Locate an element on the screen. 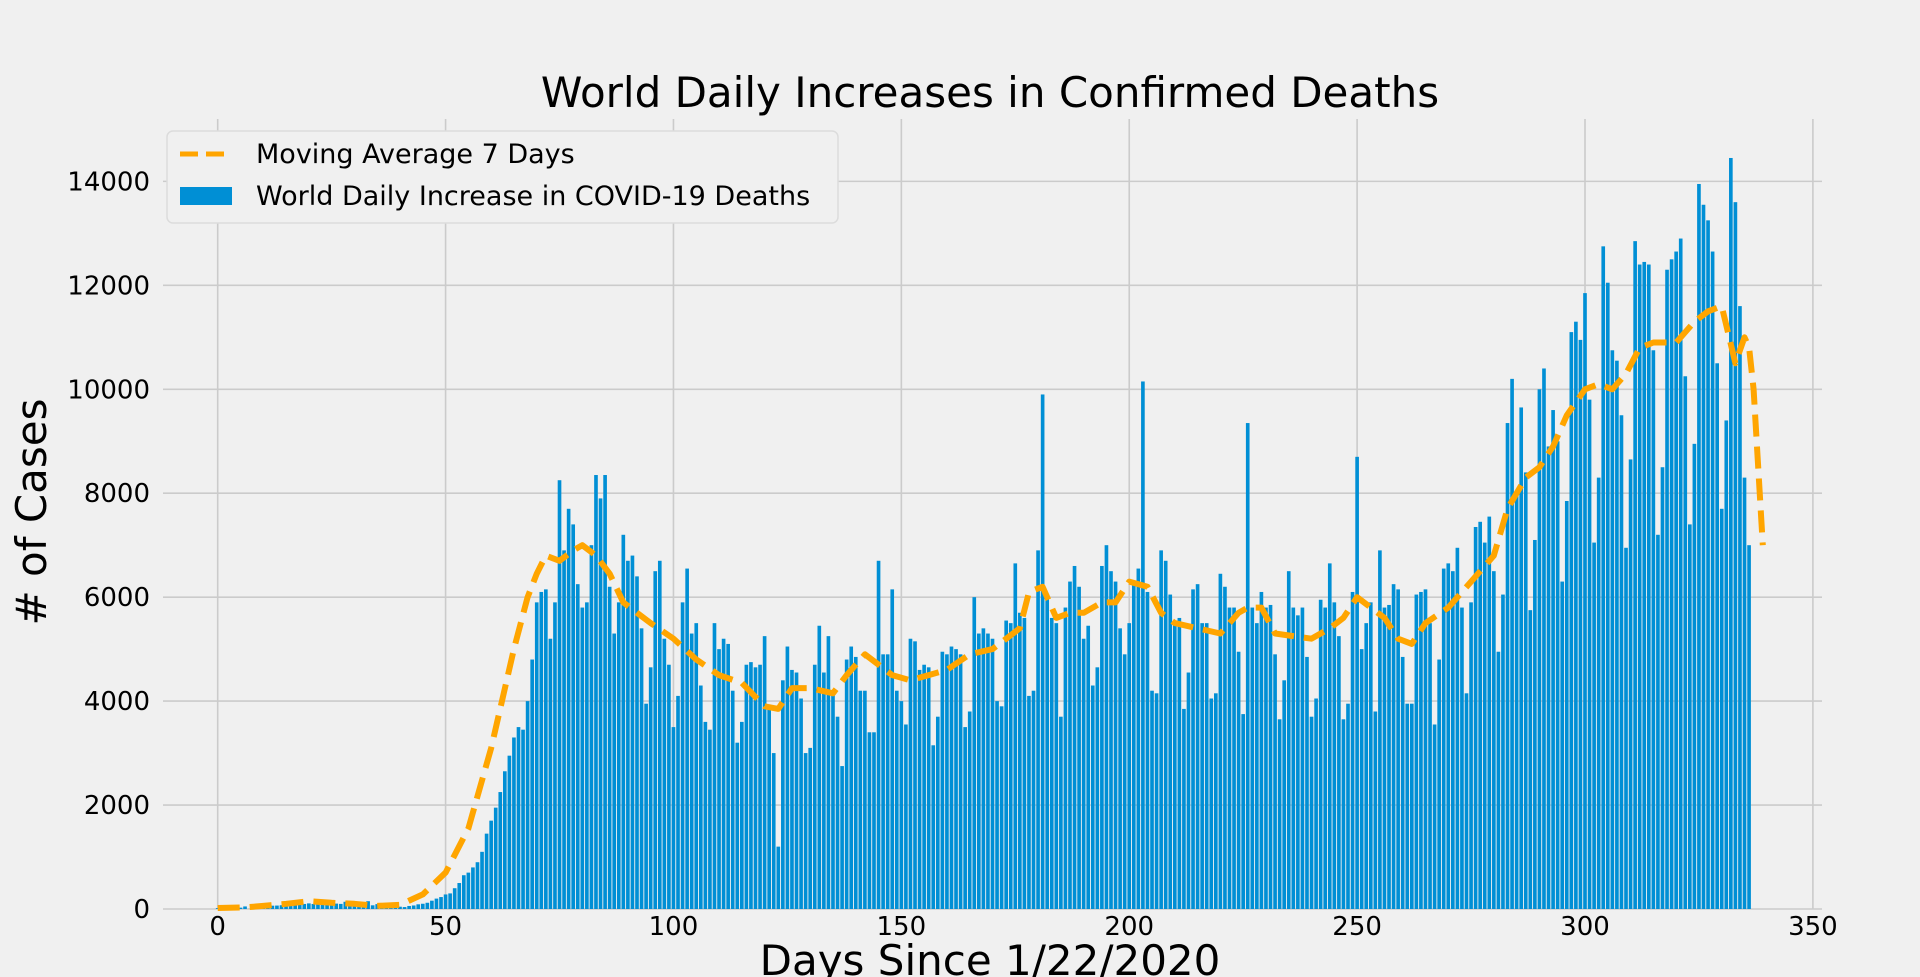  y-tick-label: 8000 is located at coordinates (117, 494).